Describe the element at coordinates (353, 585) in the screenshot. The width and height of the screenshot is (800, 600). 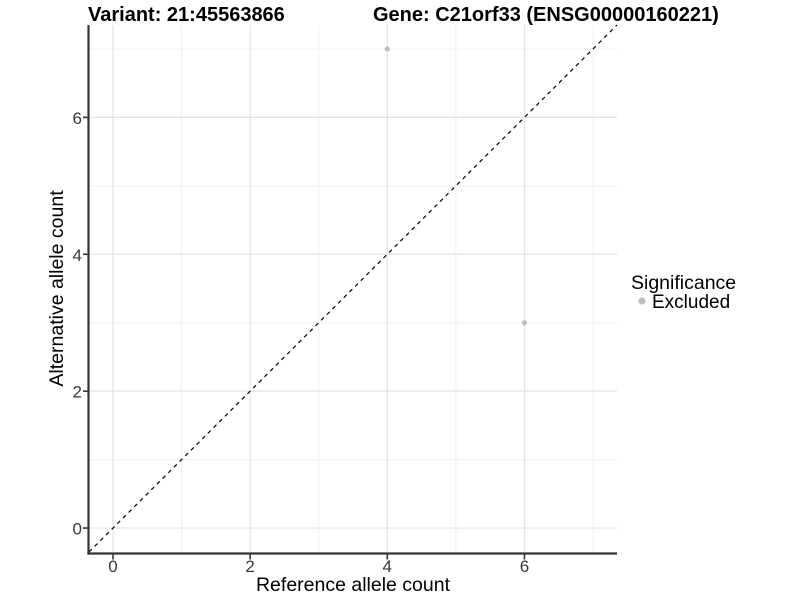
I see `x-axis-title: Reference allele count` at that location.